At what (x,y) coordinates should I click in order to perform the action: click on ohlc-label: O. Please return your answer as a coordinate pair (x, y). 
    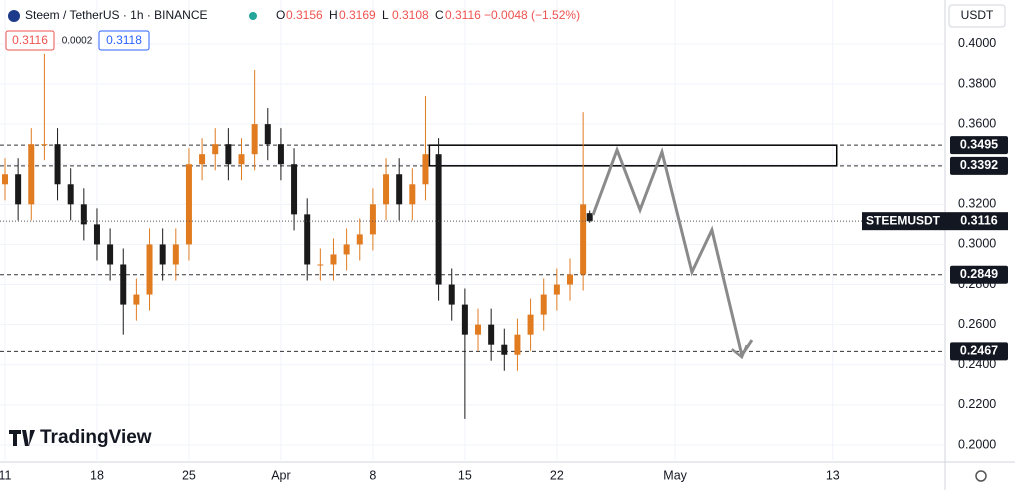
    Looking at the image, I should click on (280, 15).